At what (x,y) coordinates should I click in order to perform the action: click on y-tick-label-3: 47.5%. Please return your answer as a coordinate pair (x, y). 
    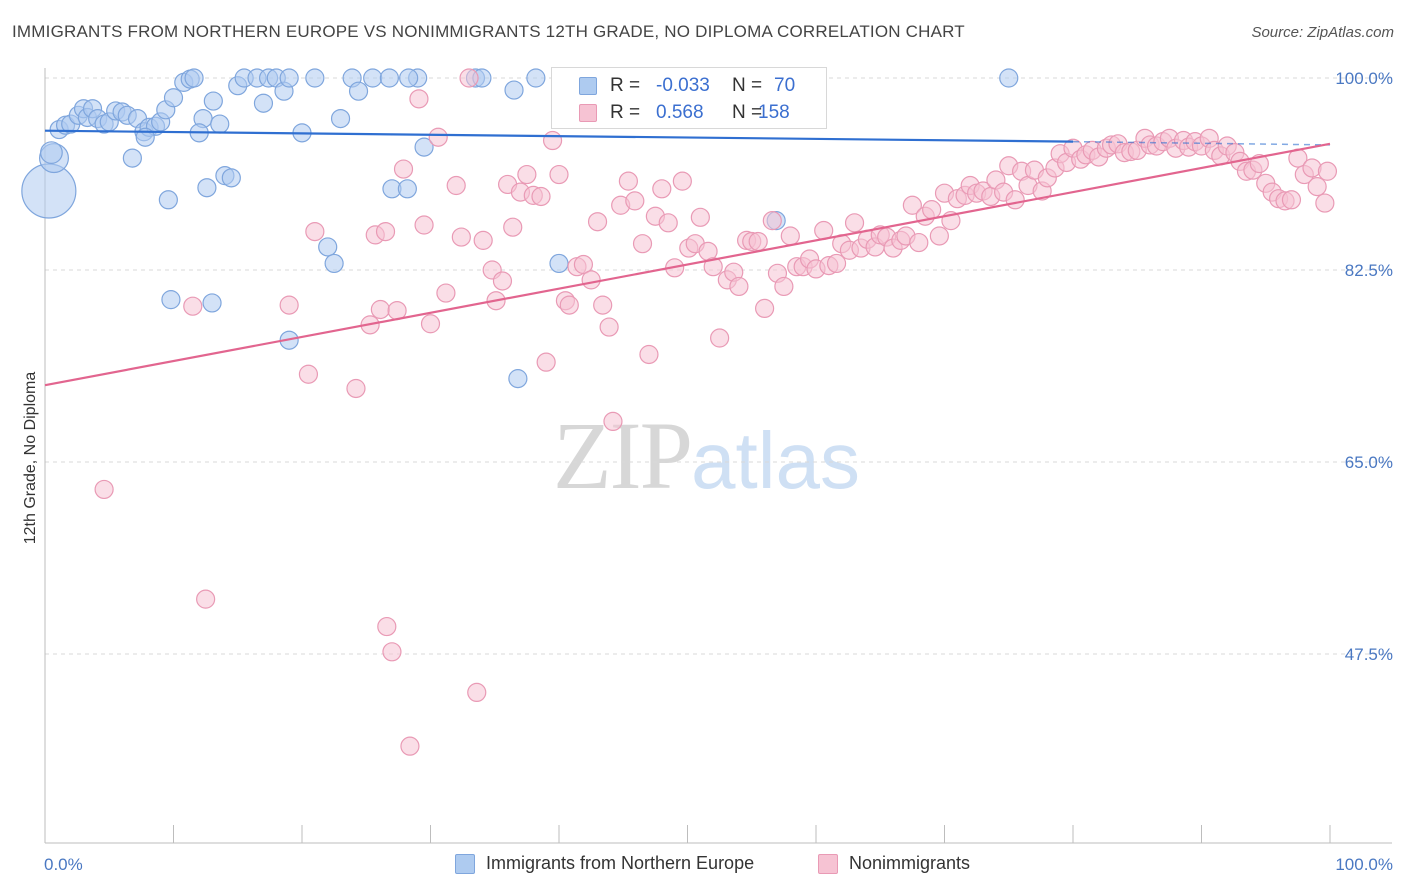
    Looking at the image, I should click on (1369, 654).